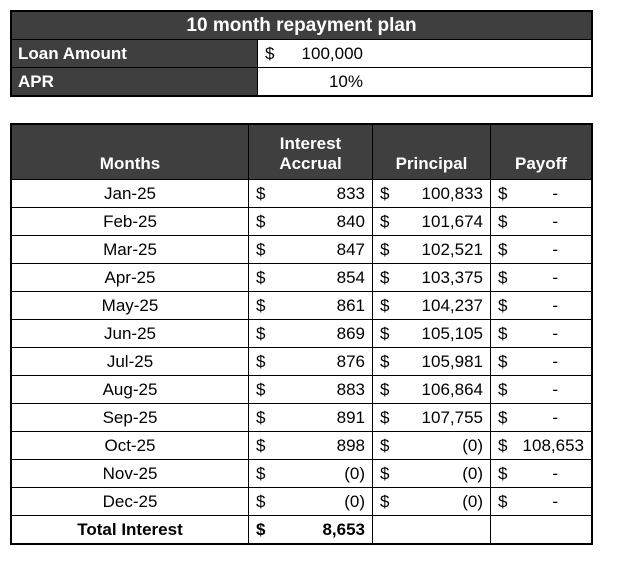  I want to click on interest-cell: $ 847, so click(311, 249).